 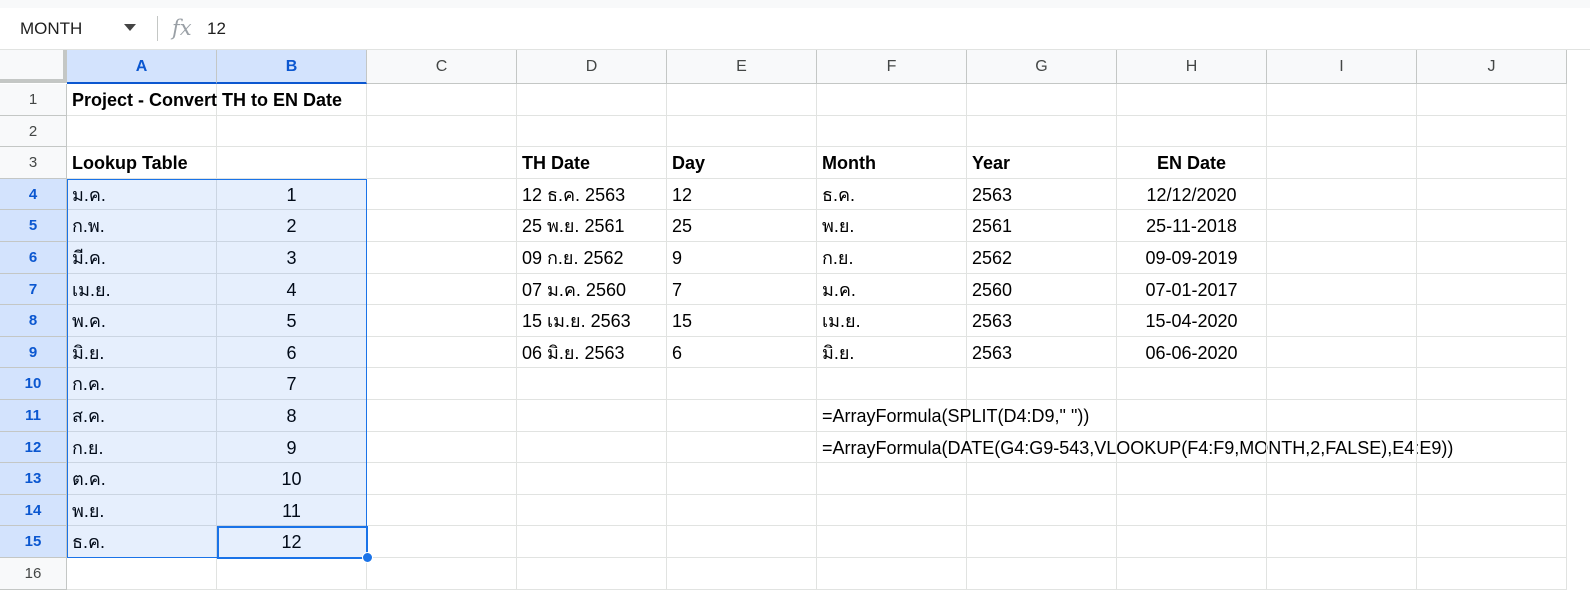 I want to click on cell-i7, so click(x=1342, y=289).